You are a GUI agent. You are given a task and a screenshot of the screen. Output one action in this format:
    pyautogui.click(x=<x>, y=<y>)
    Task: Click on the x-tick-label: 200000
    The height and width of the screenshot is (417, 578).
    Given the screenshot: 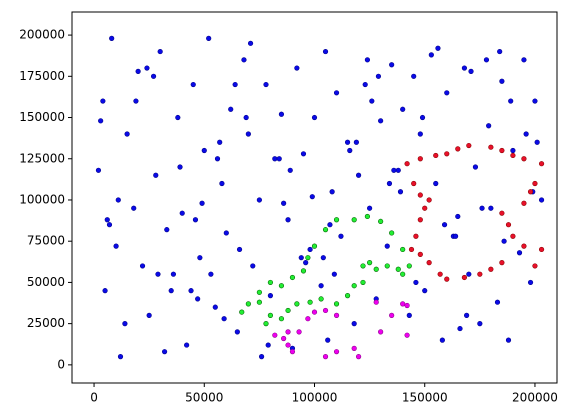 What is the action you would take?
    pyautogui.click(x=535, y=398)
    